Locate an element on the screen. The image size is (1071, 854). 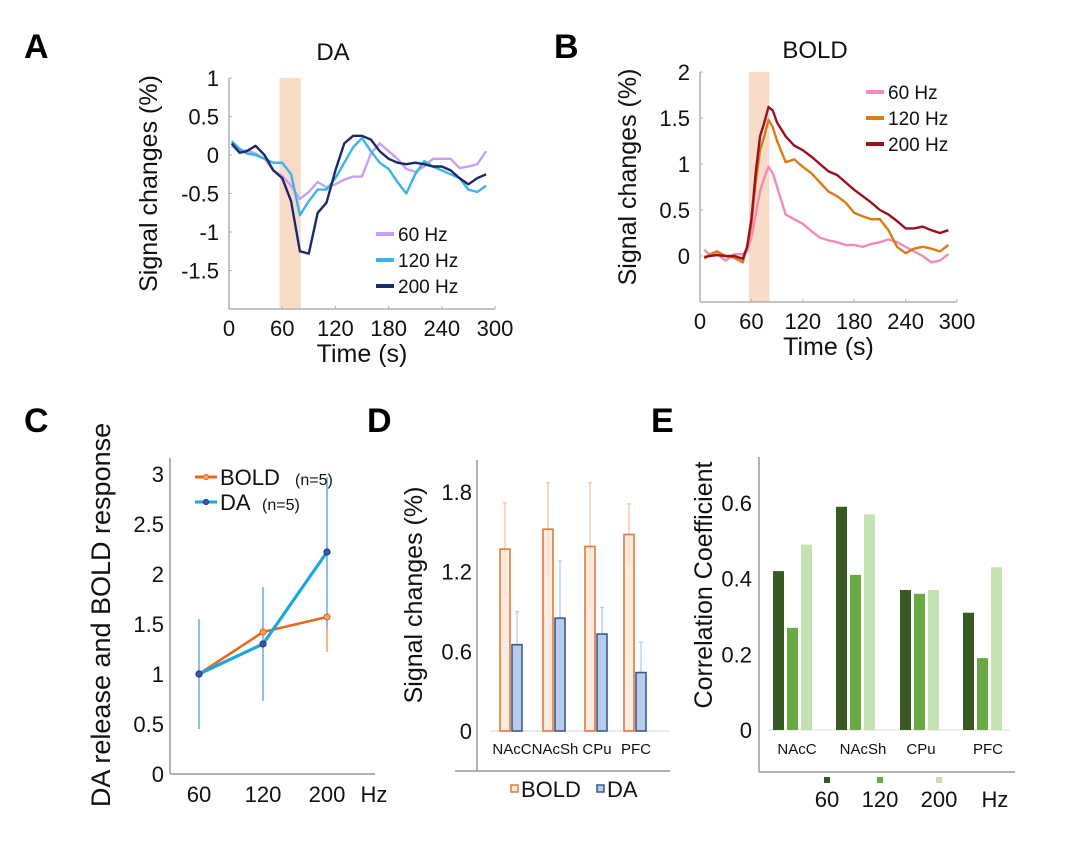
x-axis-unit: Hz is located at coordinates (374, 794).